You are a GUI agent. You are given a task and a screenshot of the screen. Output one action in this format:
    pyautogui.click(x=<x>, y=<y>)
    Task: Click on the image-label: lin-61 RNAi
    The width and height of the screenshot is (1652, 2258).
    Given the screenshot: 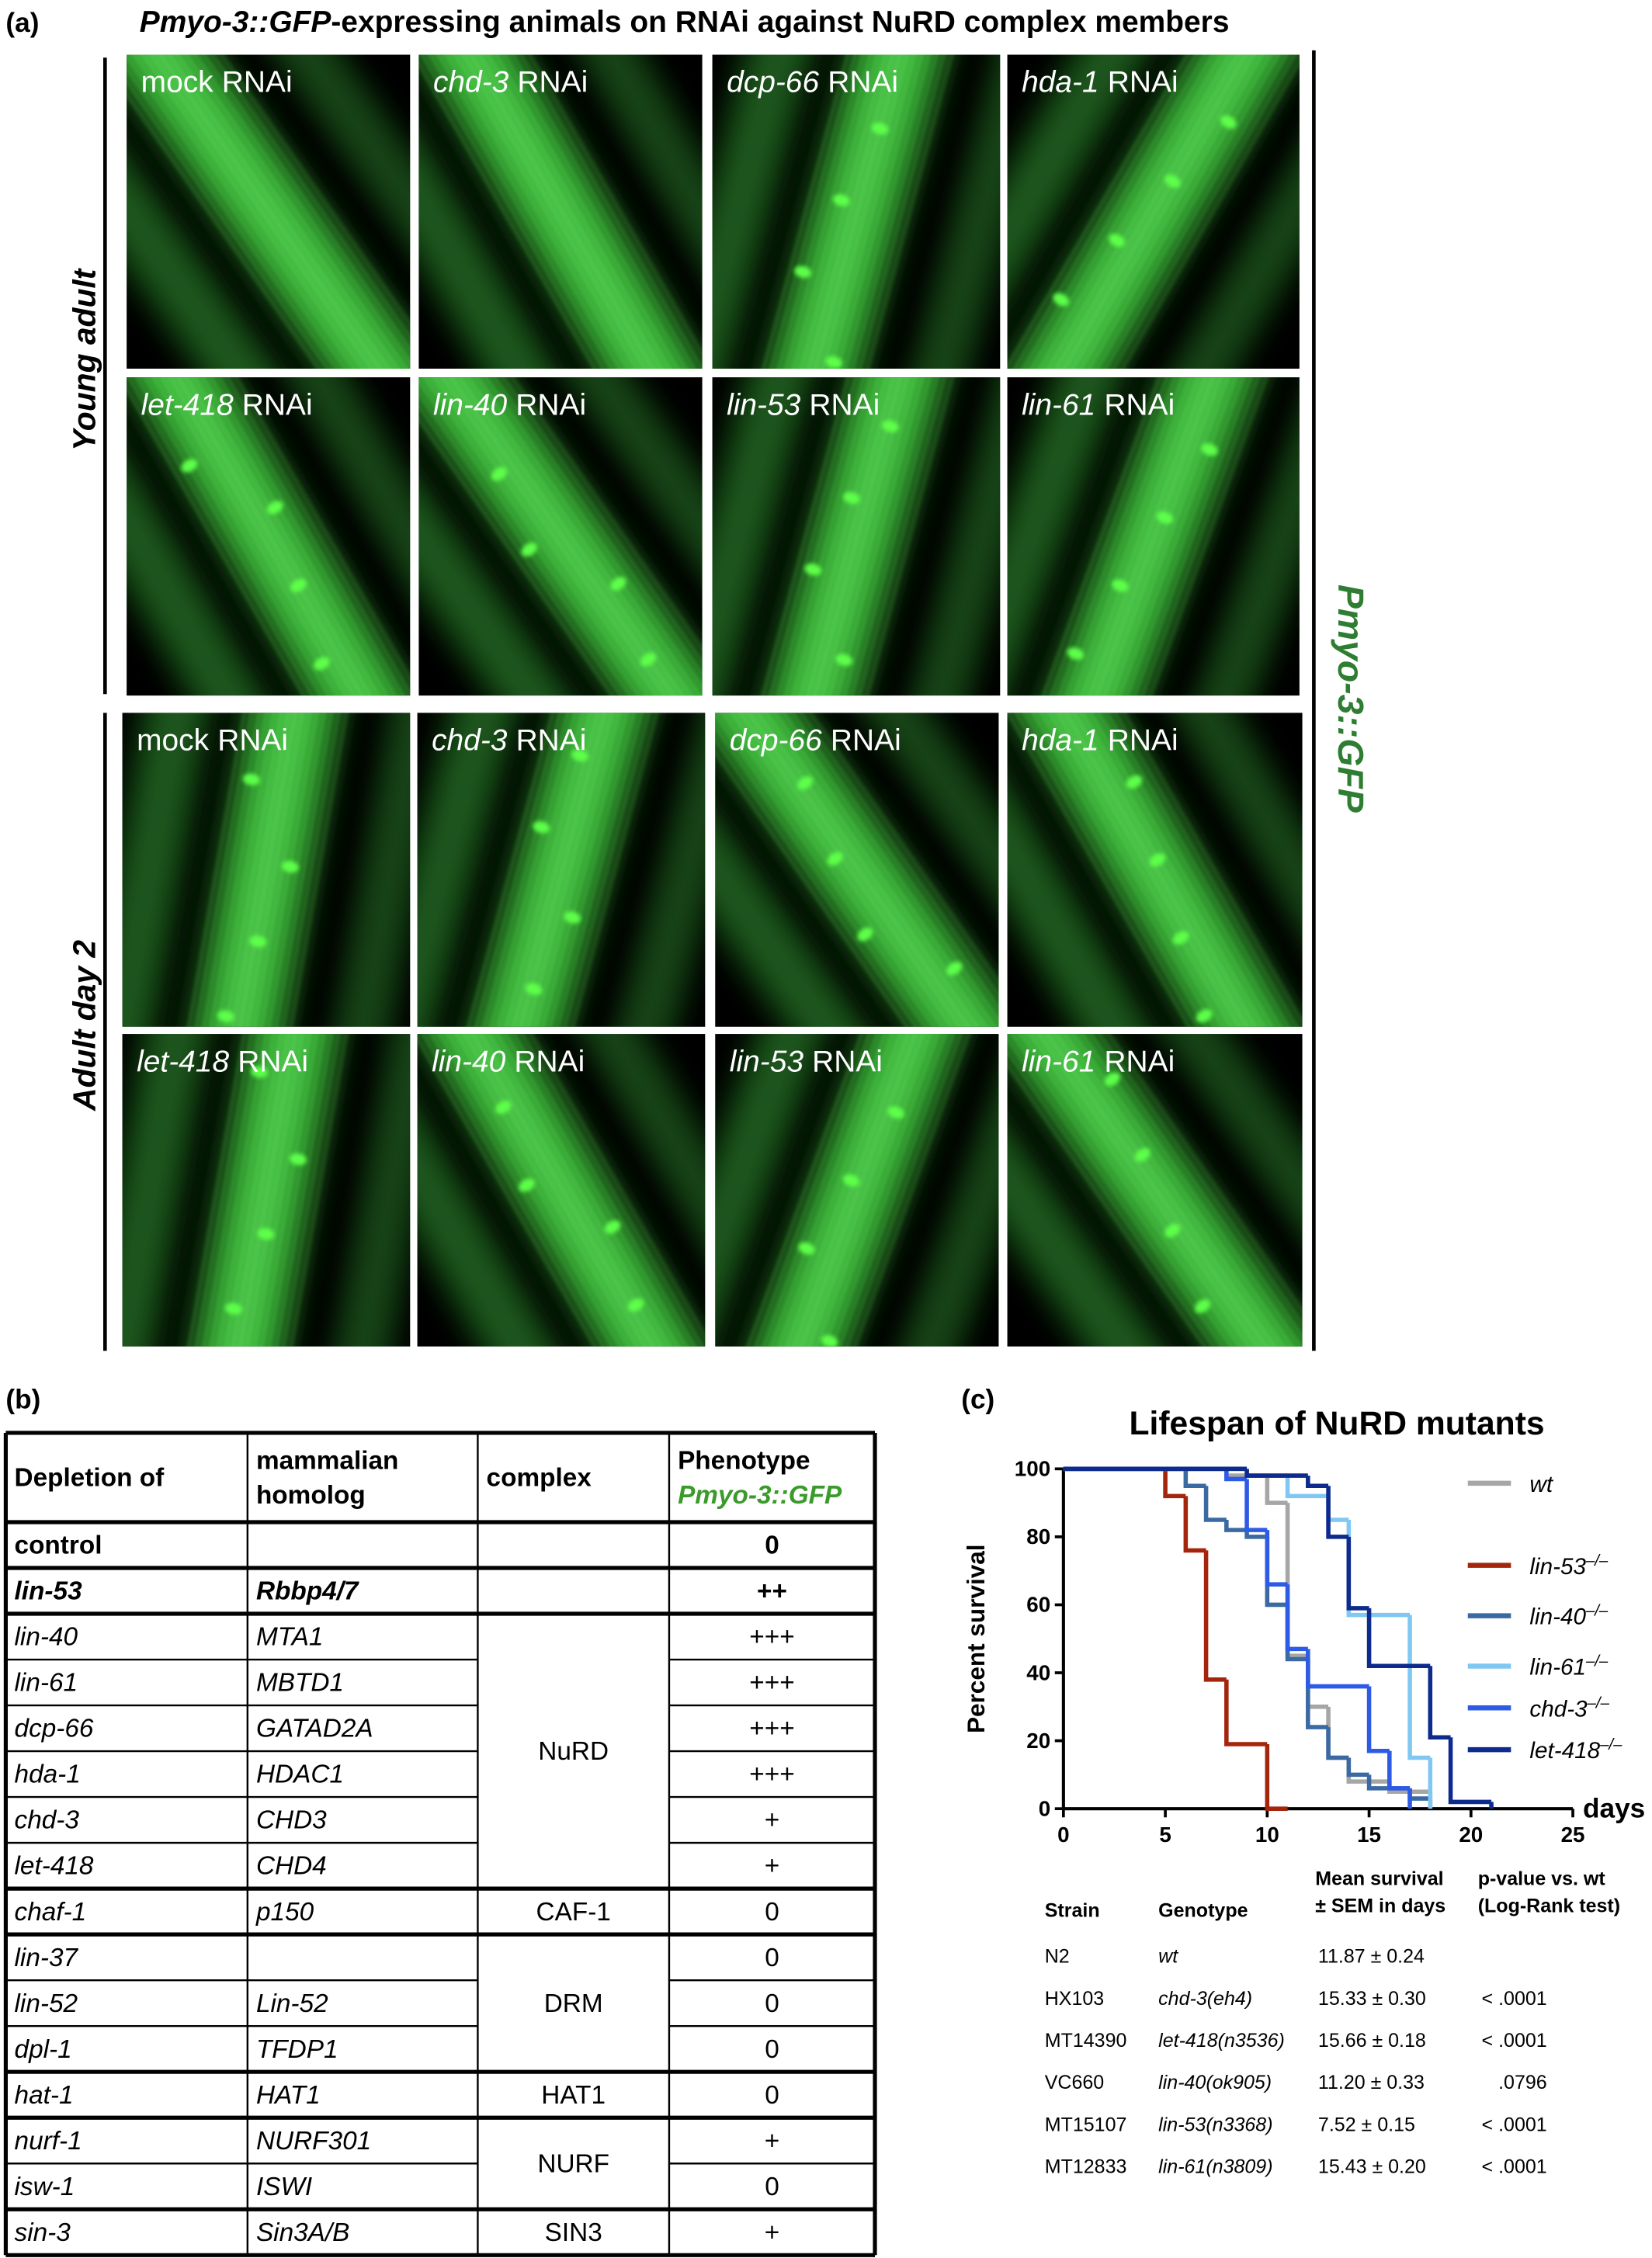 What is the action you would take?
    pyautogui.click(x=1098, y=1061)
    